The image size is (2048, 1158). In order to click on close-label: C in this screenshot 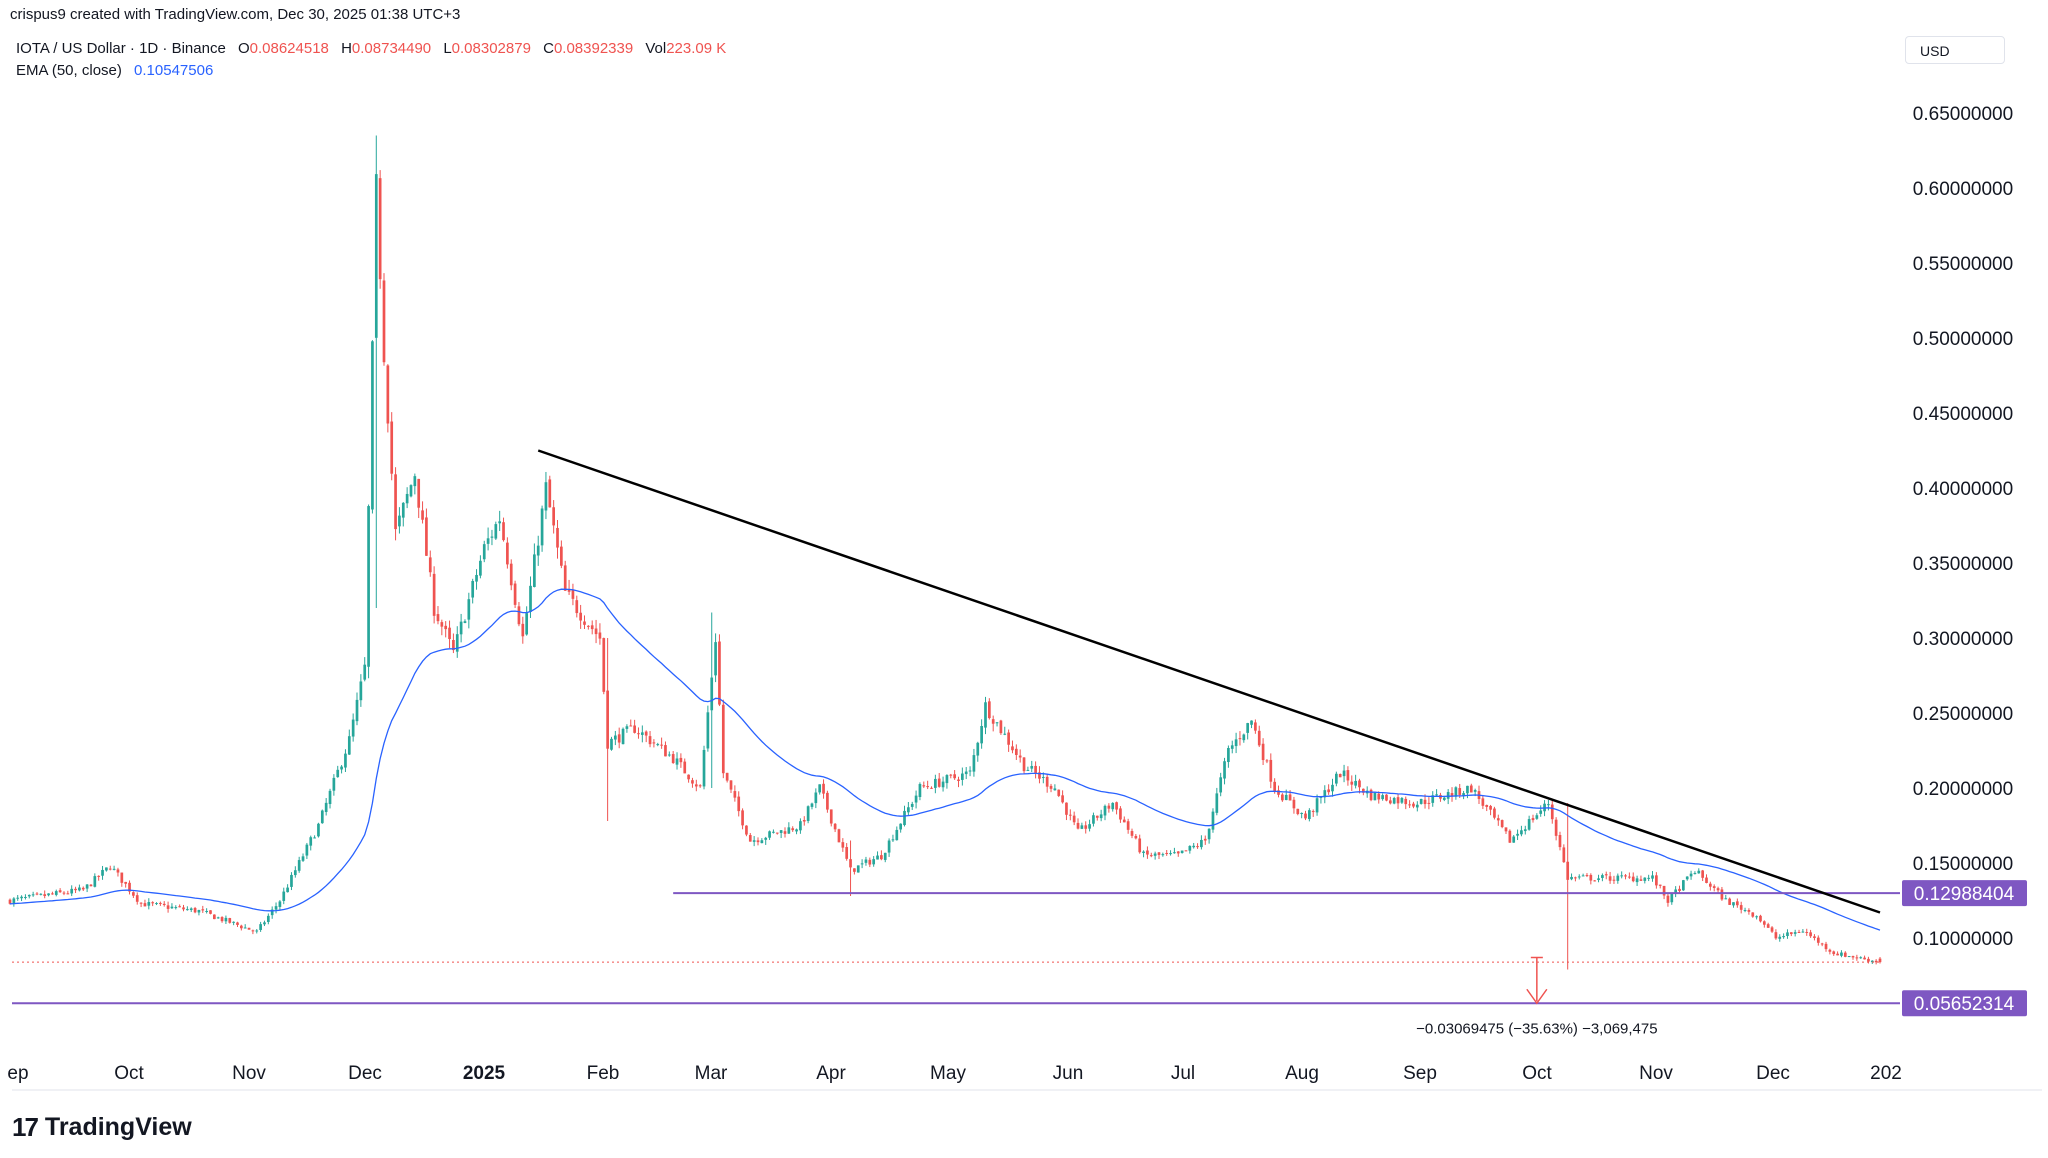, I will do `click(548, 48)`.